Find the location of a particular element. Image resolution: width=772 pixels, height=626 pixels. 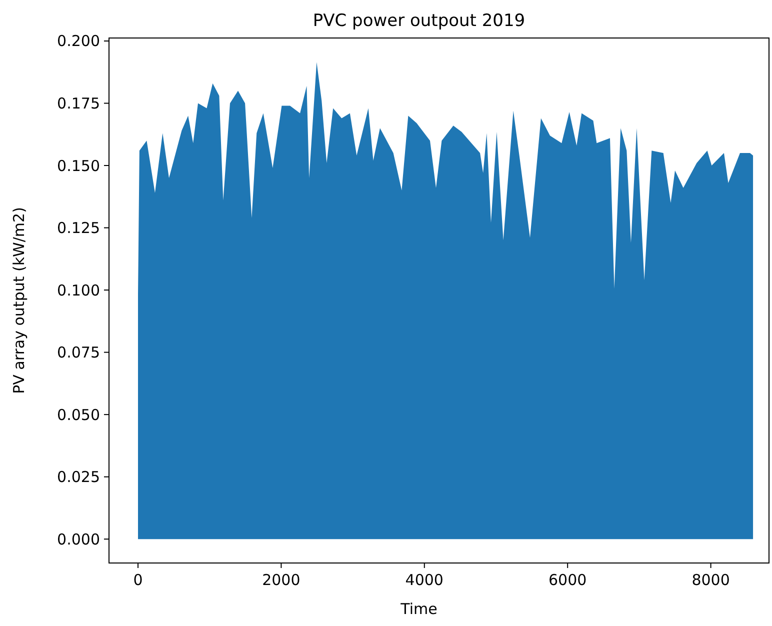

x-tick-label: 4000 is located at coordinates (424, 580).